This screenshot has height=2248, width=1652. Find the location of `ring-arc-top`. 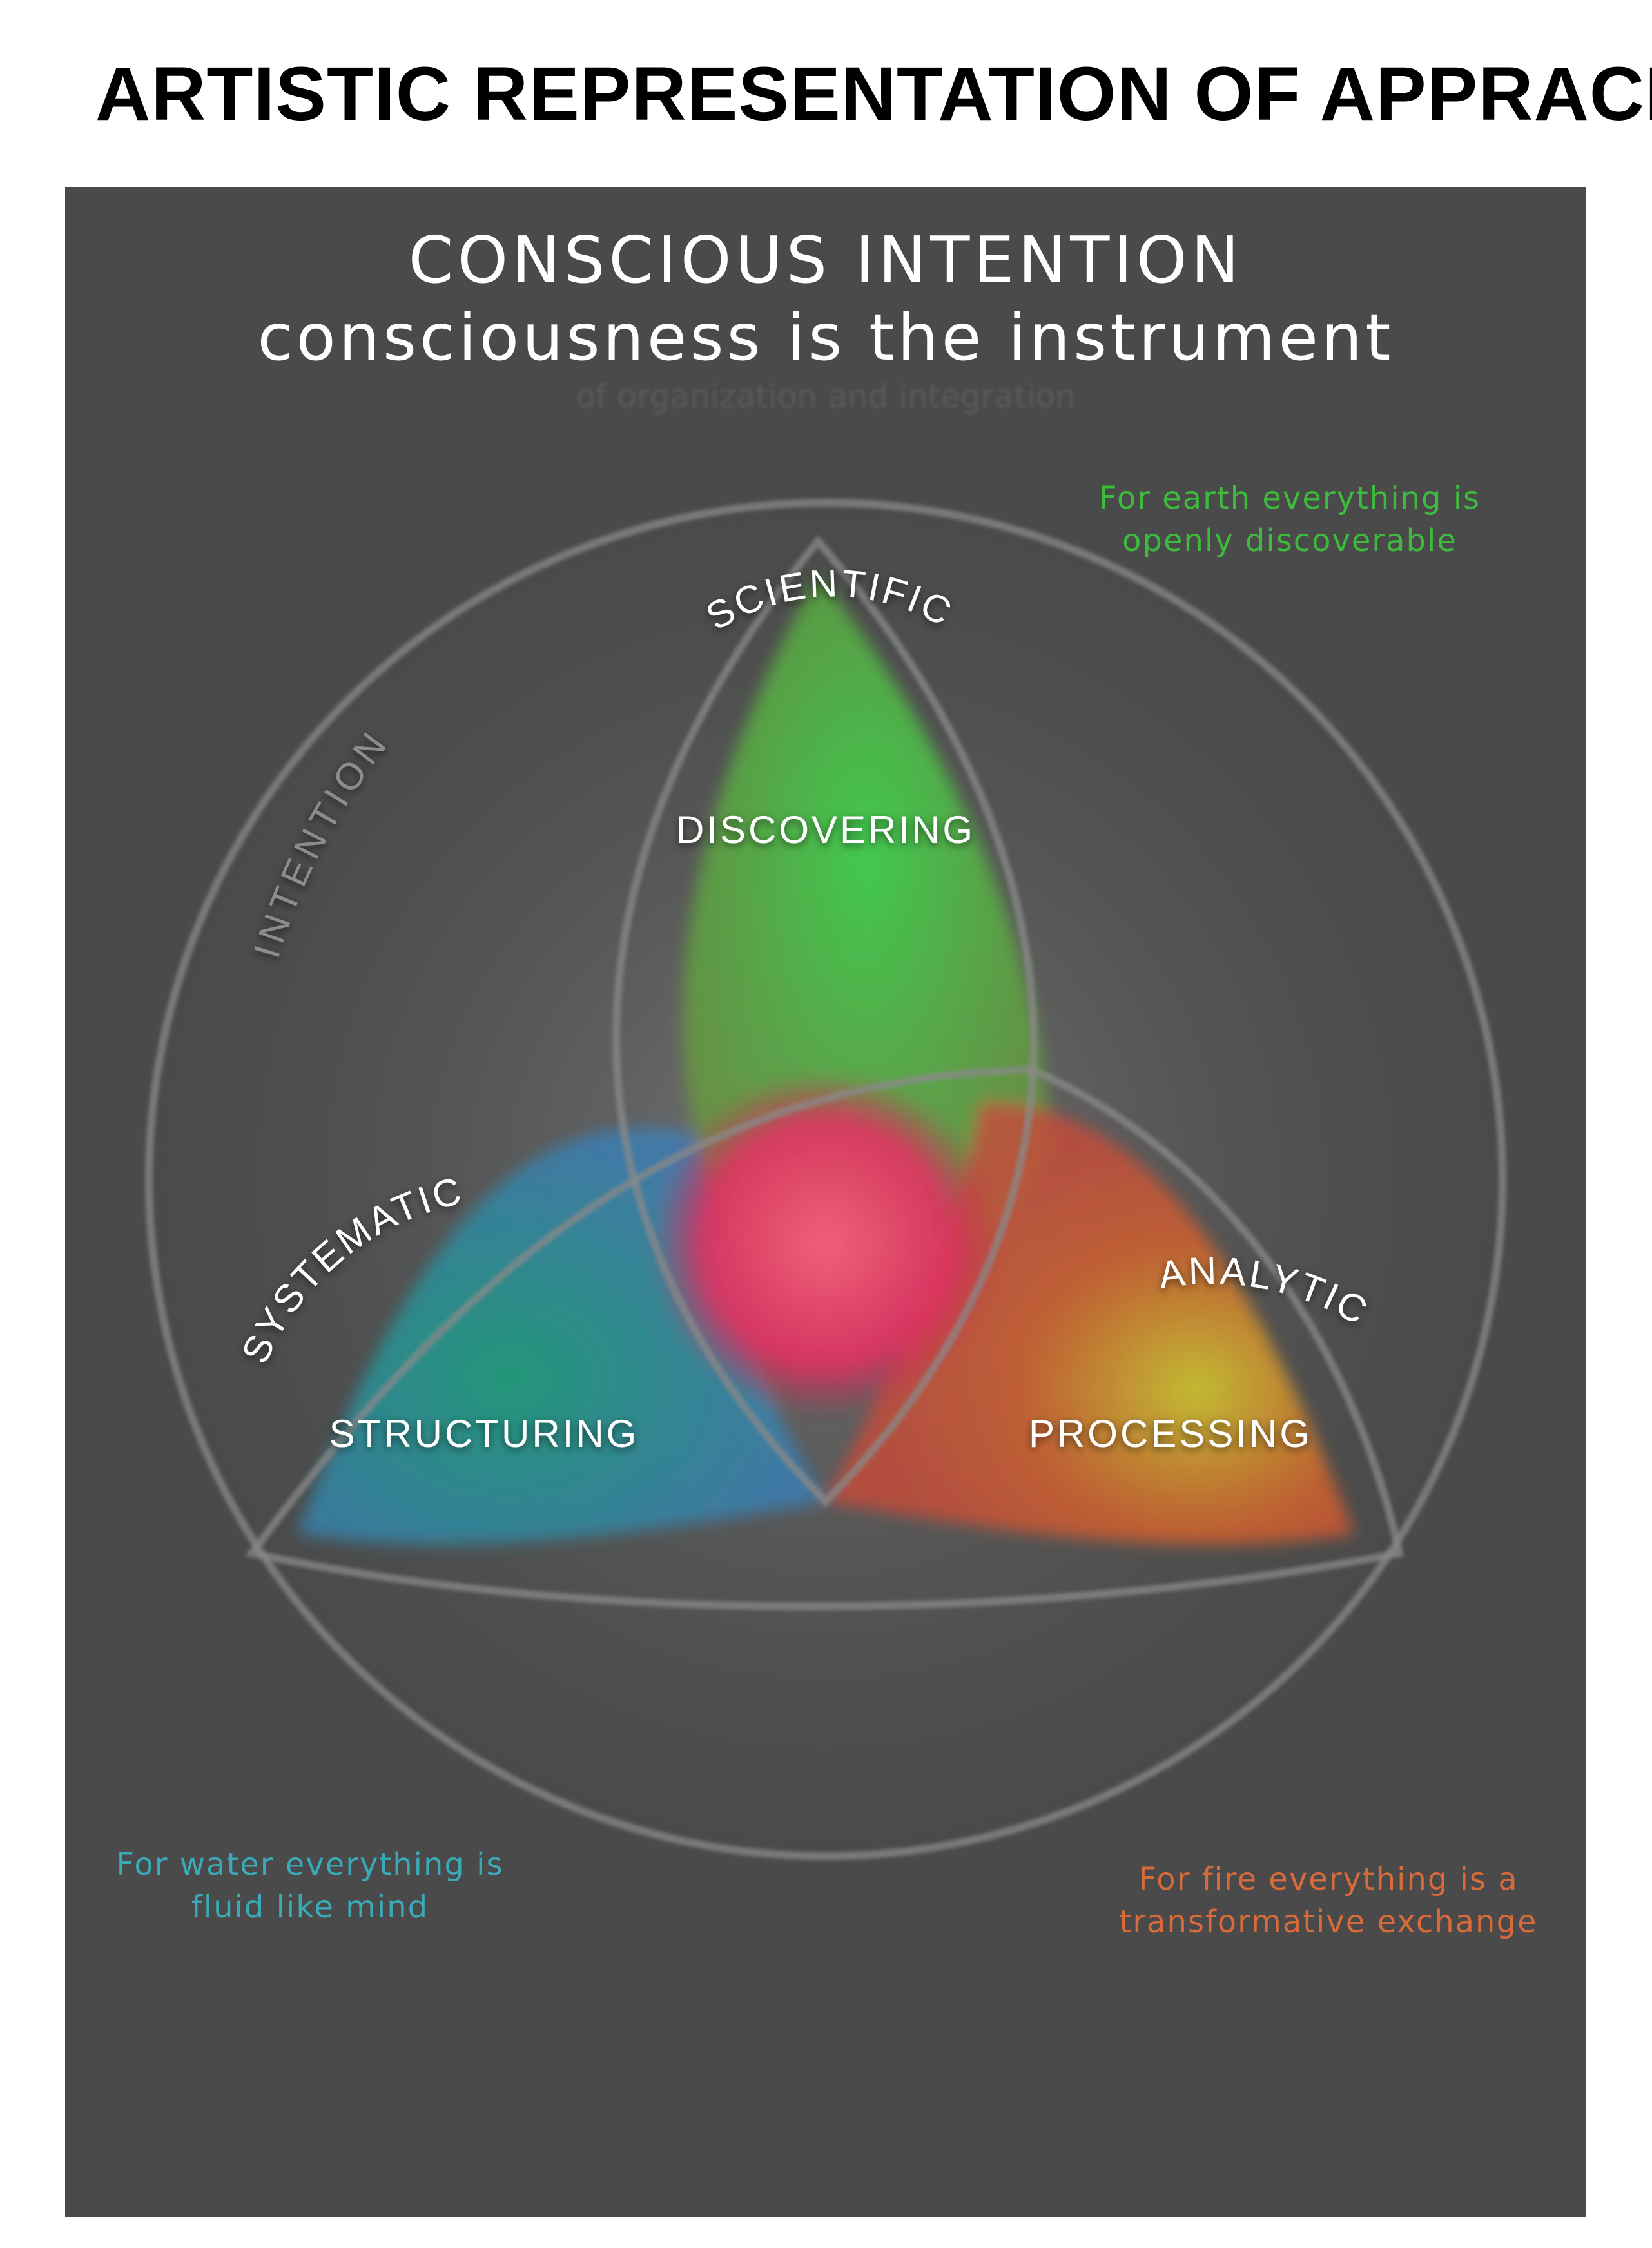

ring-arc-top is located at coordinates (825, 1021).